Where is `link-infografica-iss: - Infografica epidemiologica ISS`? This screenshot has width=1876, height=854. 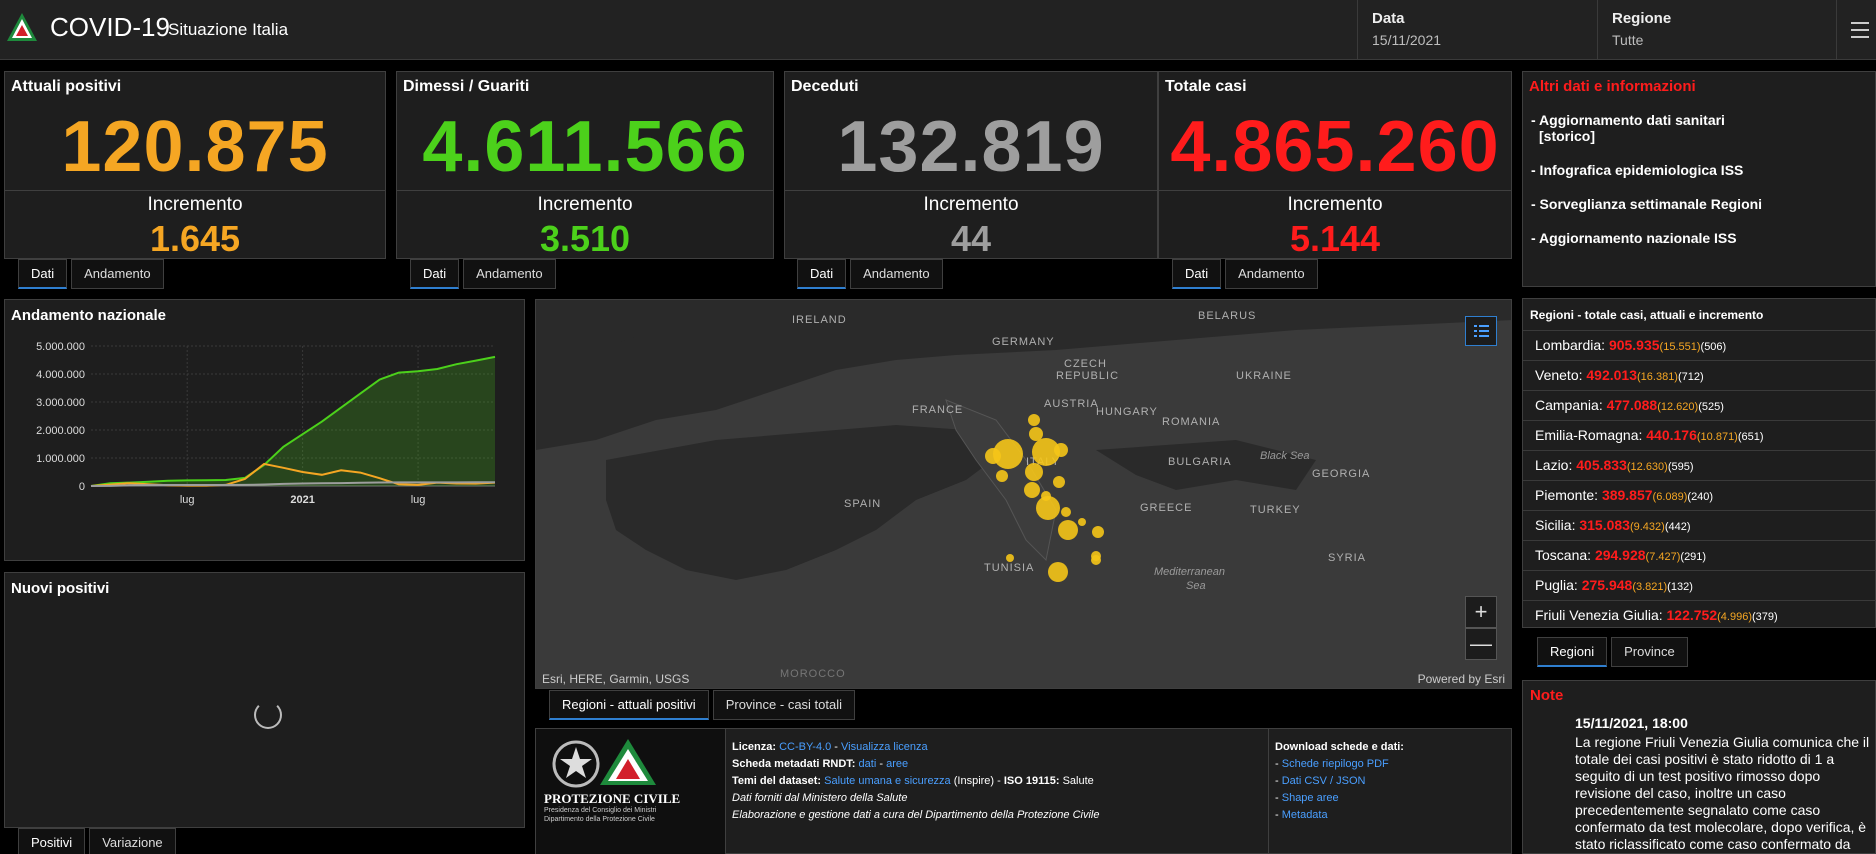
link-infografica-iss: - Infografica epidemiologica ISS is located at coordinates (1637, 170).